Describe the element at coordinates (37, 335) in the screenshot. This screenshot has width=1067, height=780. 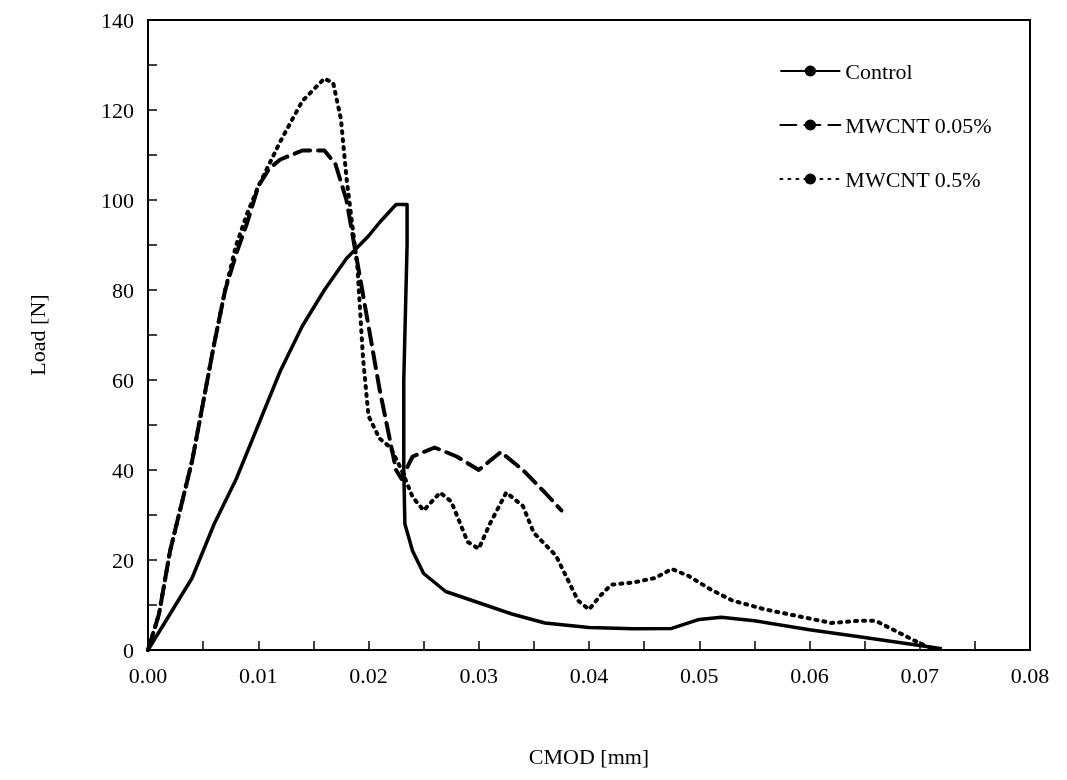
I see `y-axis-title: Load [N]` at that location.